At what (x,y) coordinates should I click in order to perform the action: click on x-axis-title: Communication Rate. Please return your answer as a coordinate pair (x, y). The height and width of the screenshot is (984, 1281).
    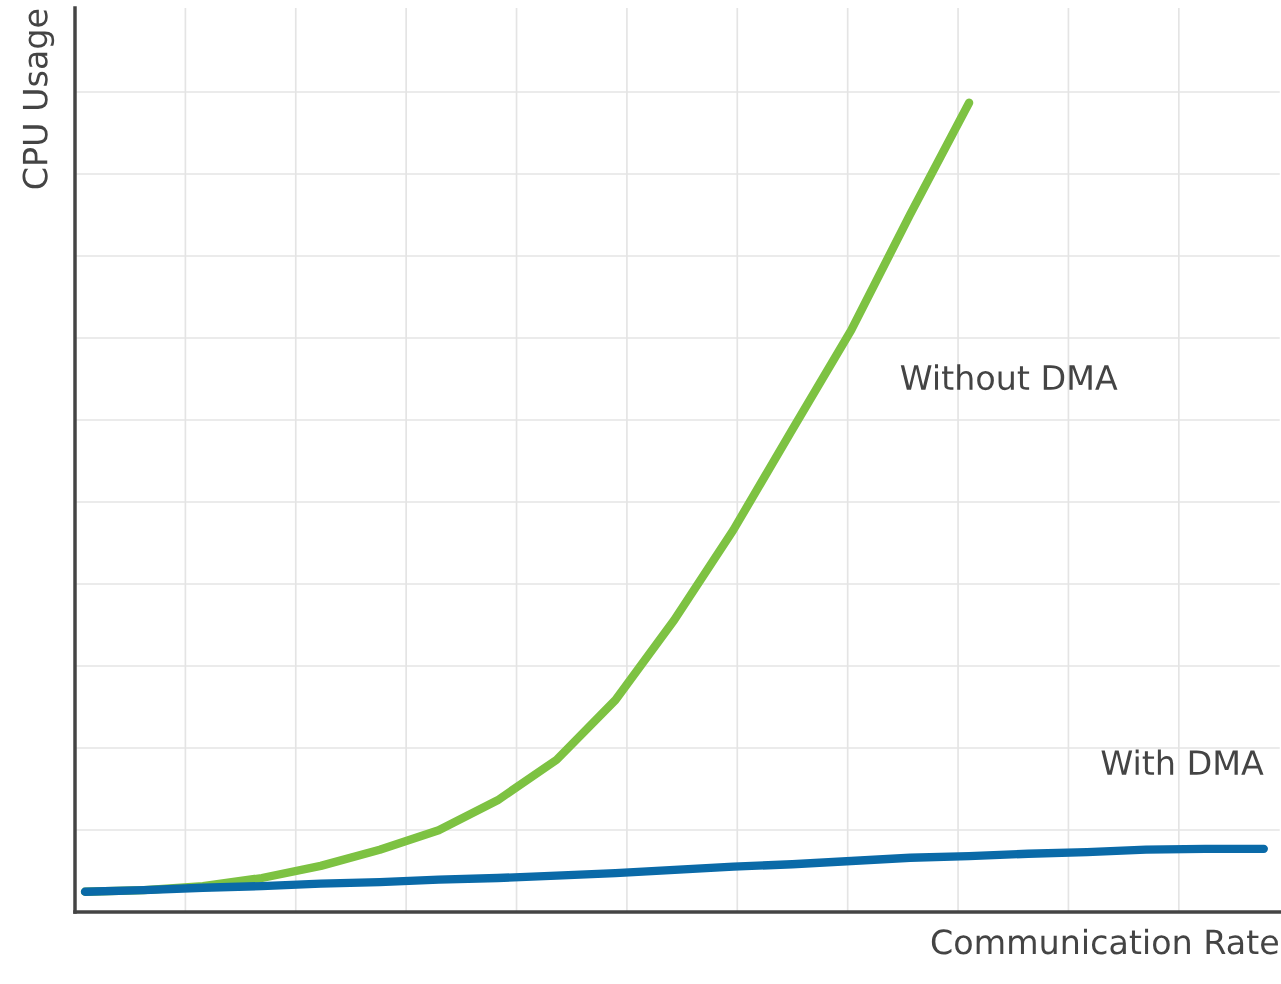
    Looking at the image, I should click on (1104, 941).